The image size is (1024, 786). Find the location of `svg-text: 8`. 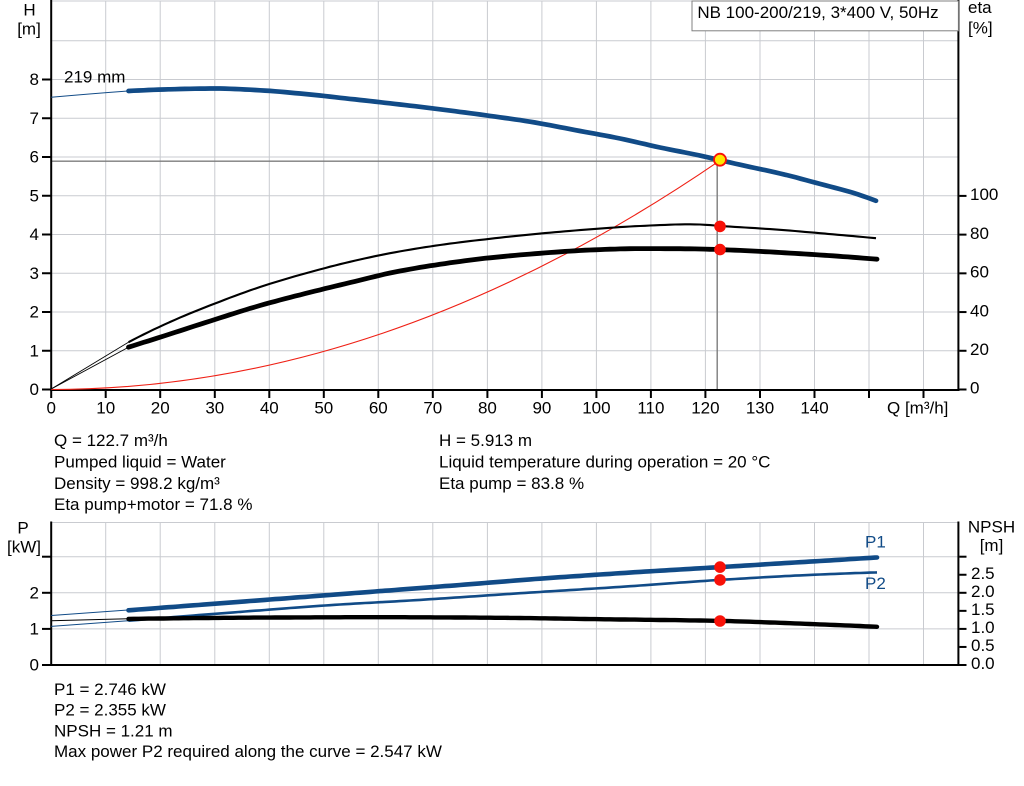

svg-text: 8 is located at coordinates (34, 79).